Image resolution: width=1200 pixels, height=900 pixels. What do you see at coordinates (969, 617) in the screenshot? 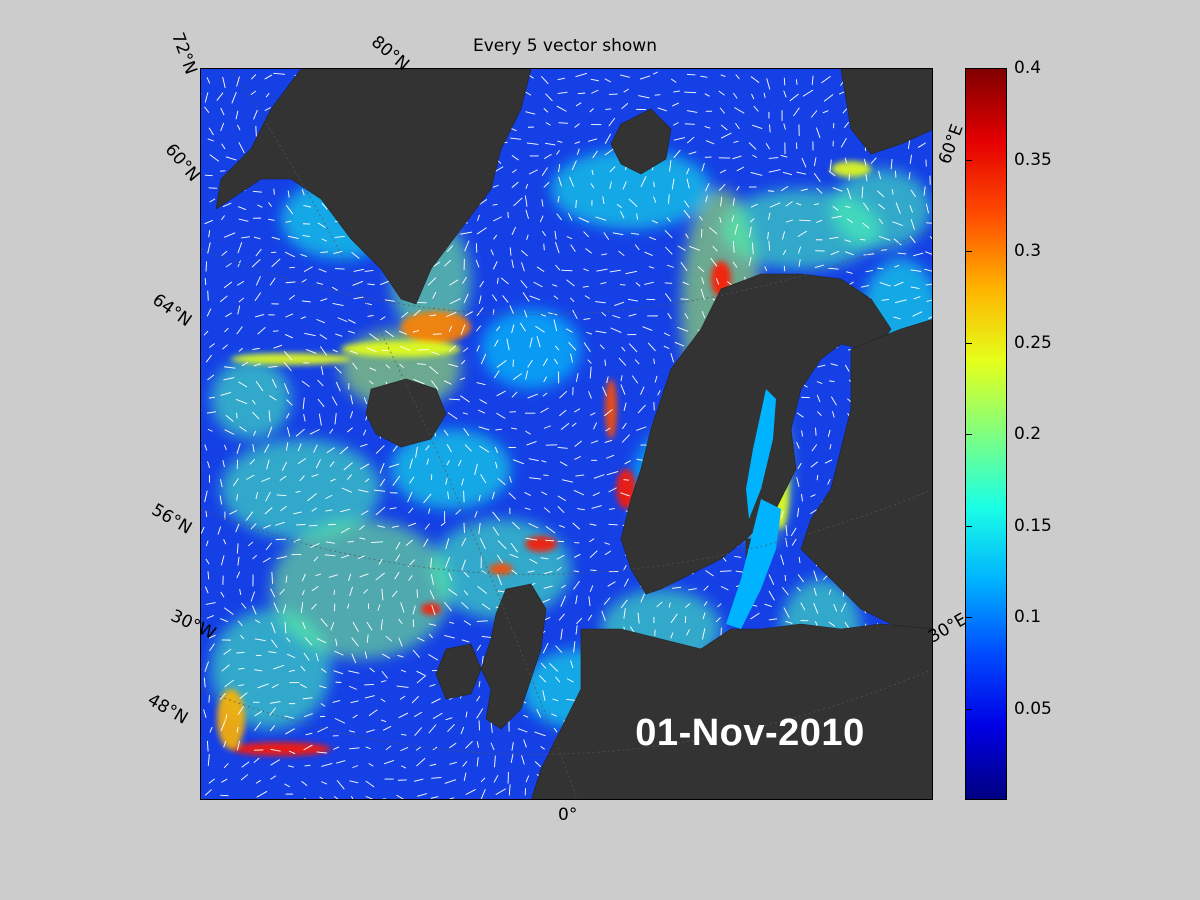
I see `colorbar-tick` at bounding box center [969, 617].